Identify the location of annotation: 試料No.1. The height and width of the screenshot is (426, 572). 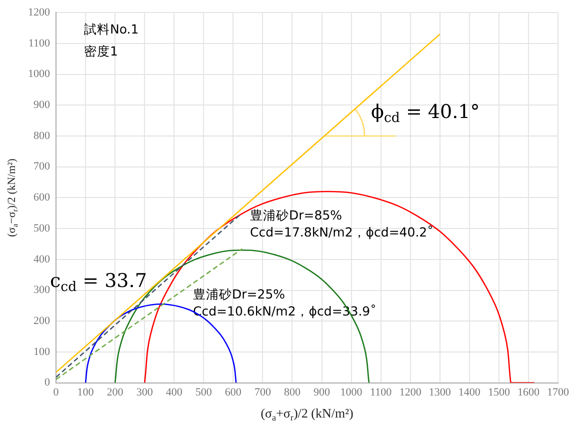
(111, 28).